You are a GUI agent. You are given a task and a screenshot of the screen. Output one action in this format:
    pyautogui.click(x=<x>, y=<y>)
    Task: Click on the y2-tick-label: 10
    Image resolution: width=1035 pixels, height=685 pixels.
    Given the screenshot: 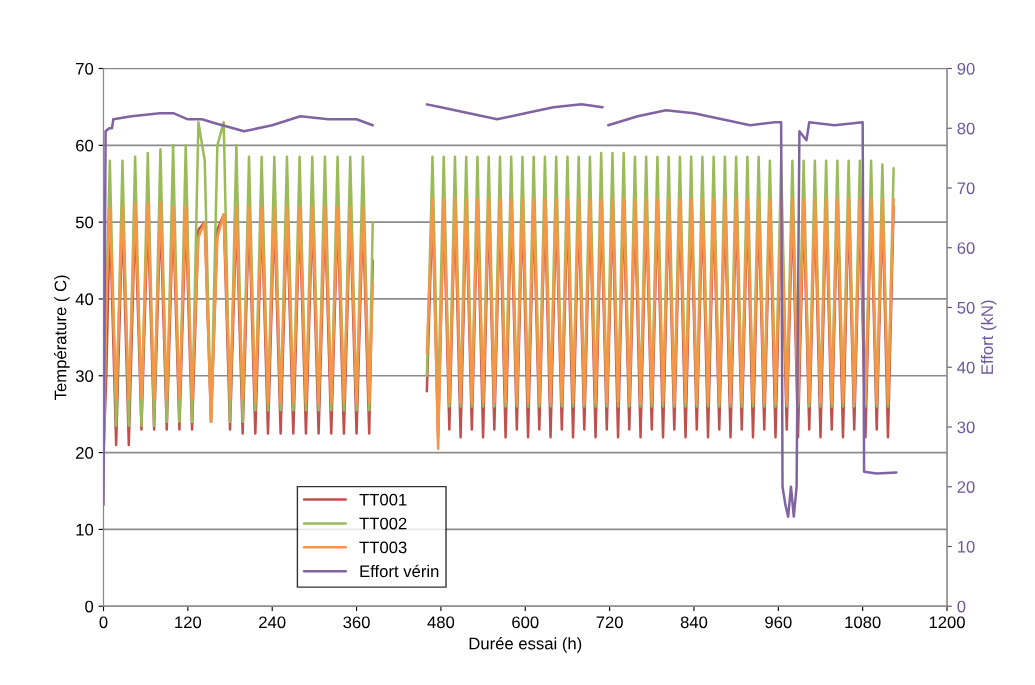 What is the action you would take?
    pyautogui.click(x=966, y=546)
    